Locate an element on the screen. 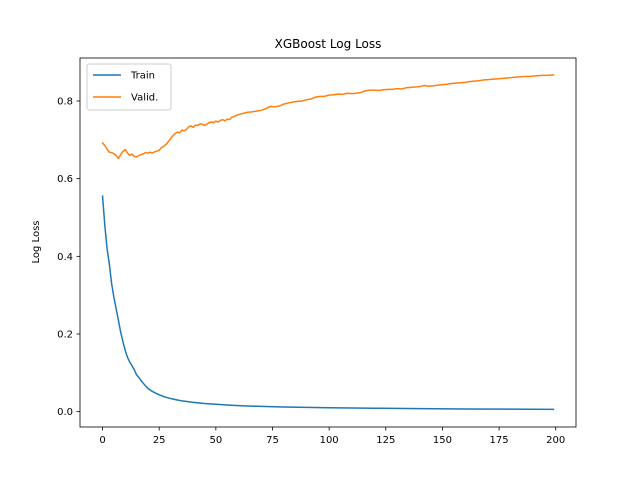  y-tick-label: 0.2 is located at coordinates (65, 334).